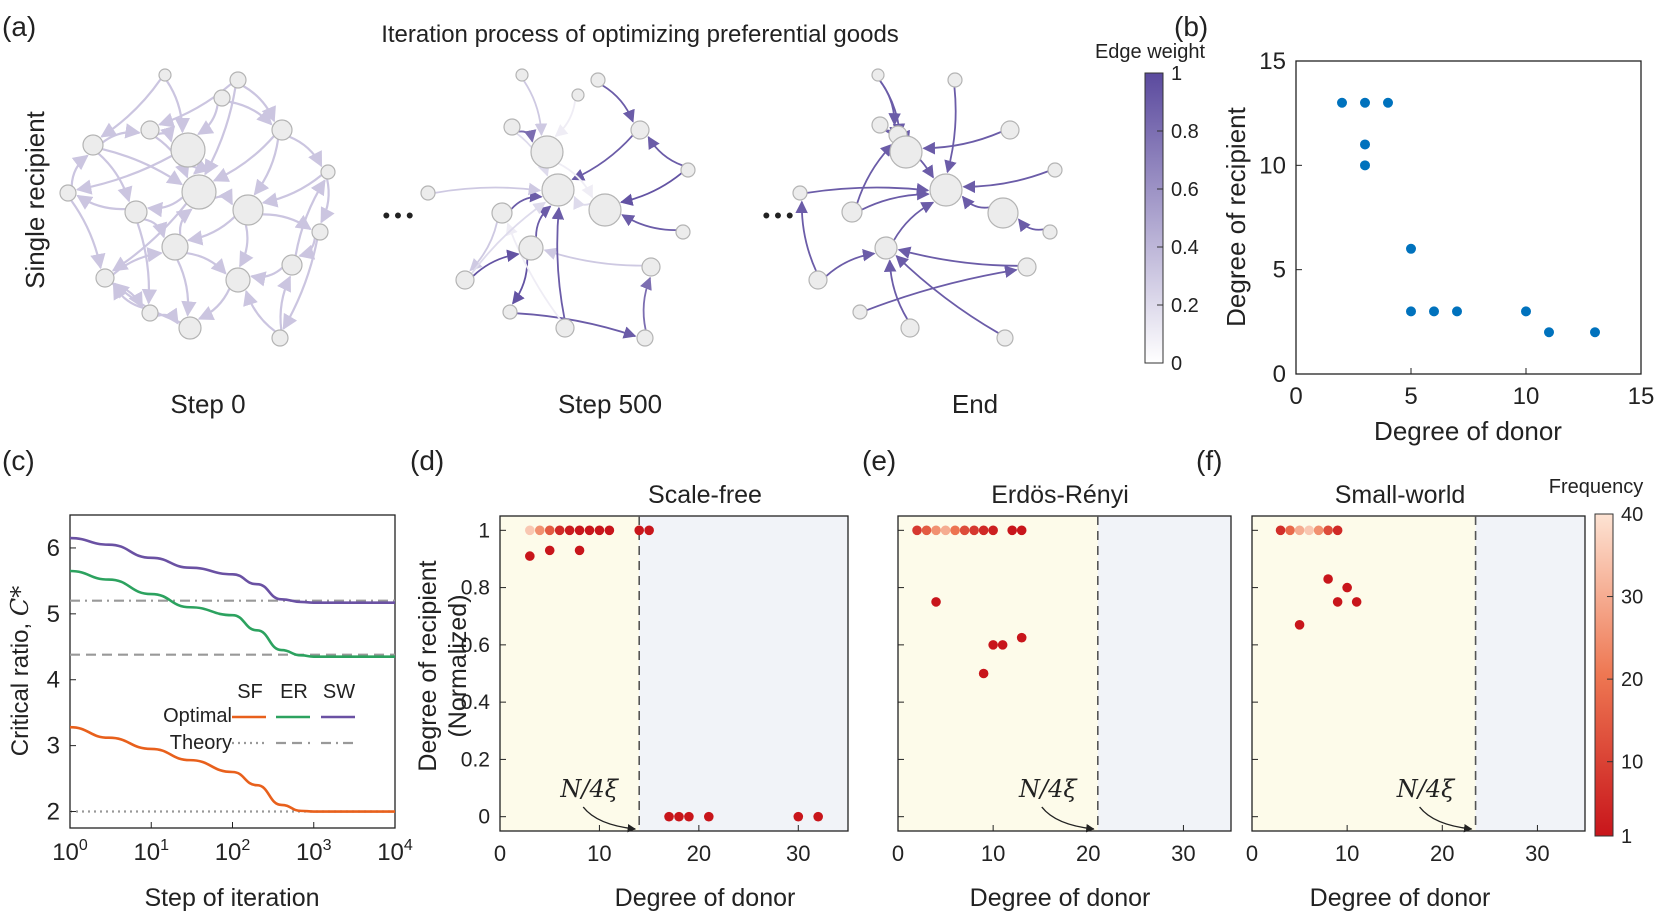 This screenshot has width=1661, height=918. I want to click on edge-weight-tick-label: 1, so click(1176, 74).